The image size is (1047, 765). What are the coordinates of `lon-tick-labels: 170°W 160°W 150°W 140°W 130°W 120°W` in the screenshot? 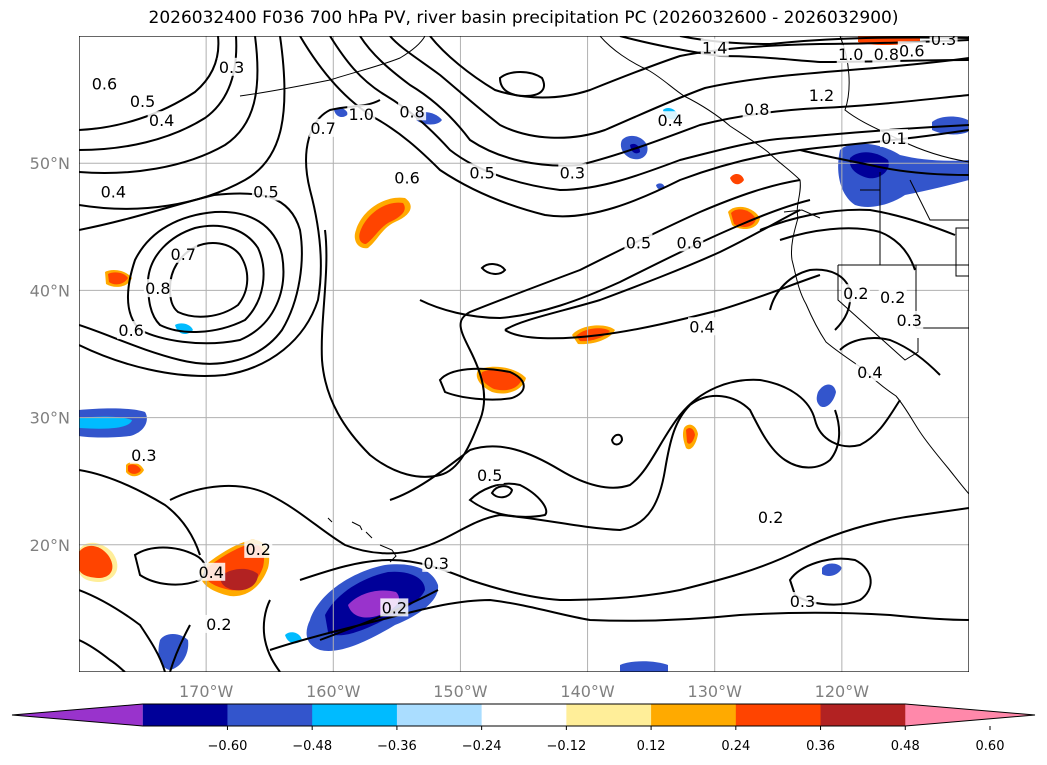 It's located at (524, 691).